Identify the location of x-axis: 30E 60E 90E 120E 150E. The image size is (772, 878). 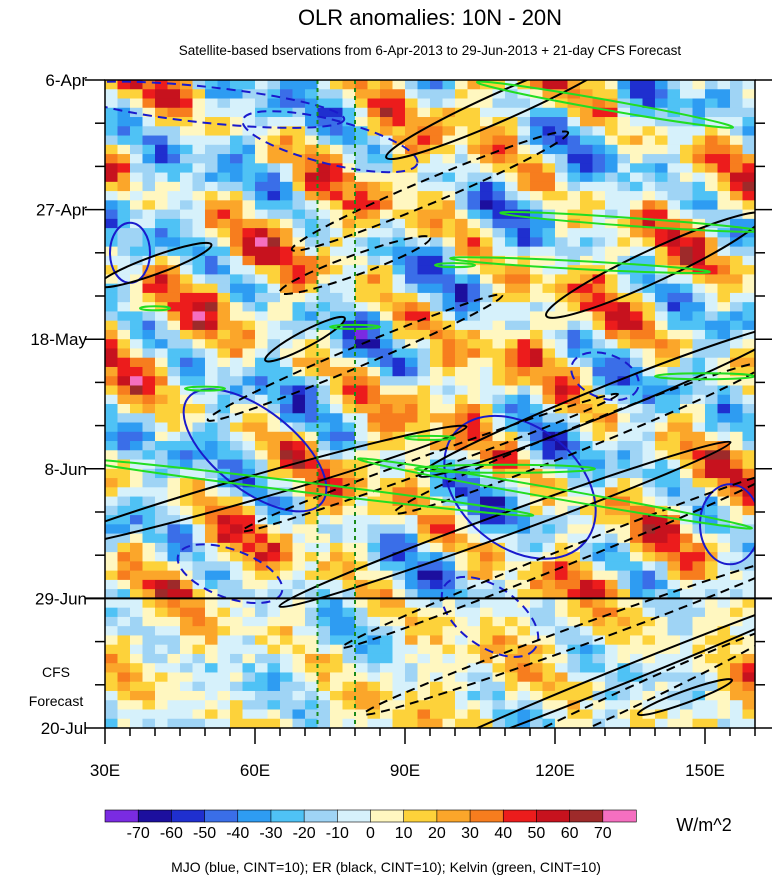
(423, 754).